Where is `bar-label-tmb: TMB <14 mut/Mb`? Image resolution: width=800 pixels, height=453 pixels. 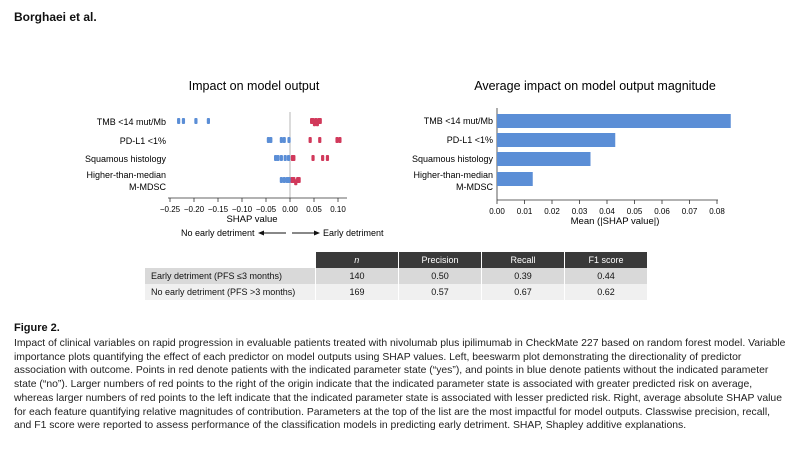
bar-label-tmb: TMB <14 mut/Mb is located at coordinates (458, 121).